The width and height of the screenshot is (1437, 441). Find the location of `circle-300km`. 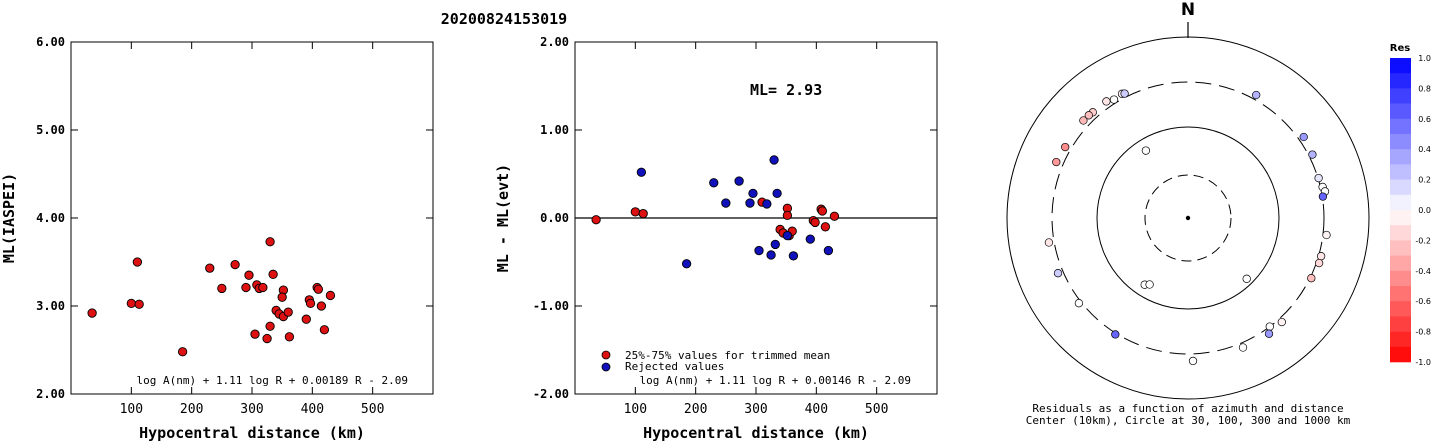

circle-300km is located at coordinates (1188, 218).